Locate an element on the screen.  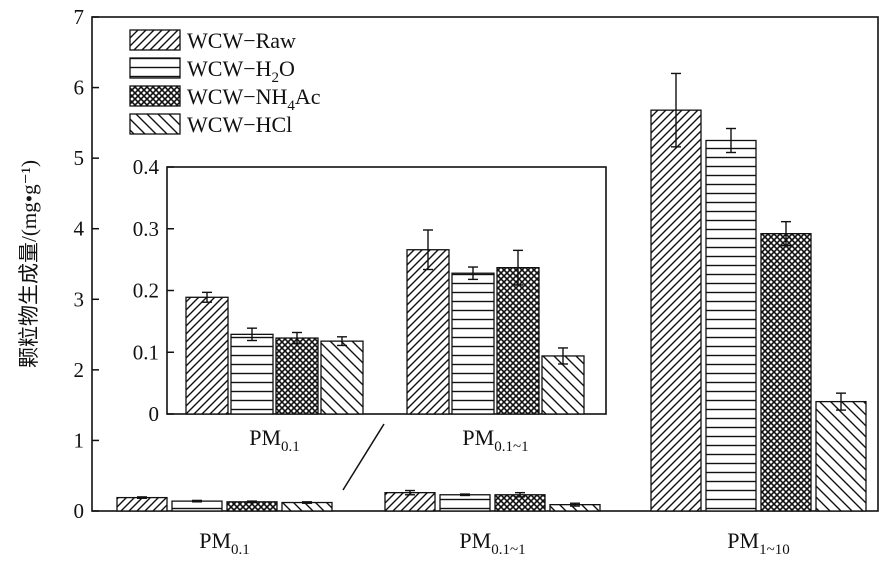
y-tick-label: 6 is located at coordinates (79, 88).